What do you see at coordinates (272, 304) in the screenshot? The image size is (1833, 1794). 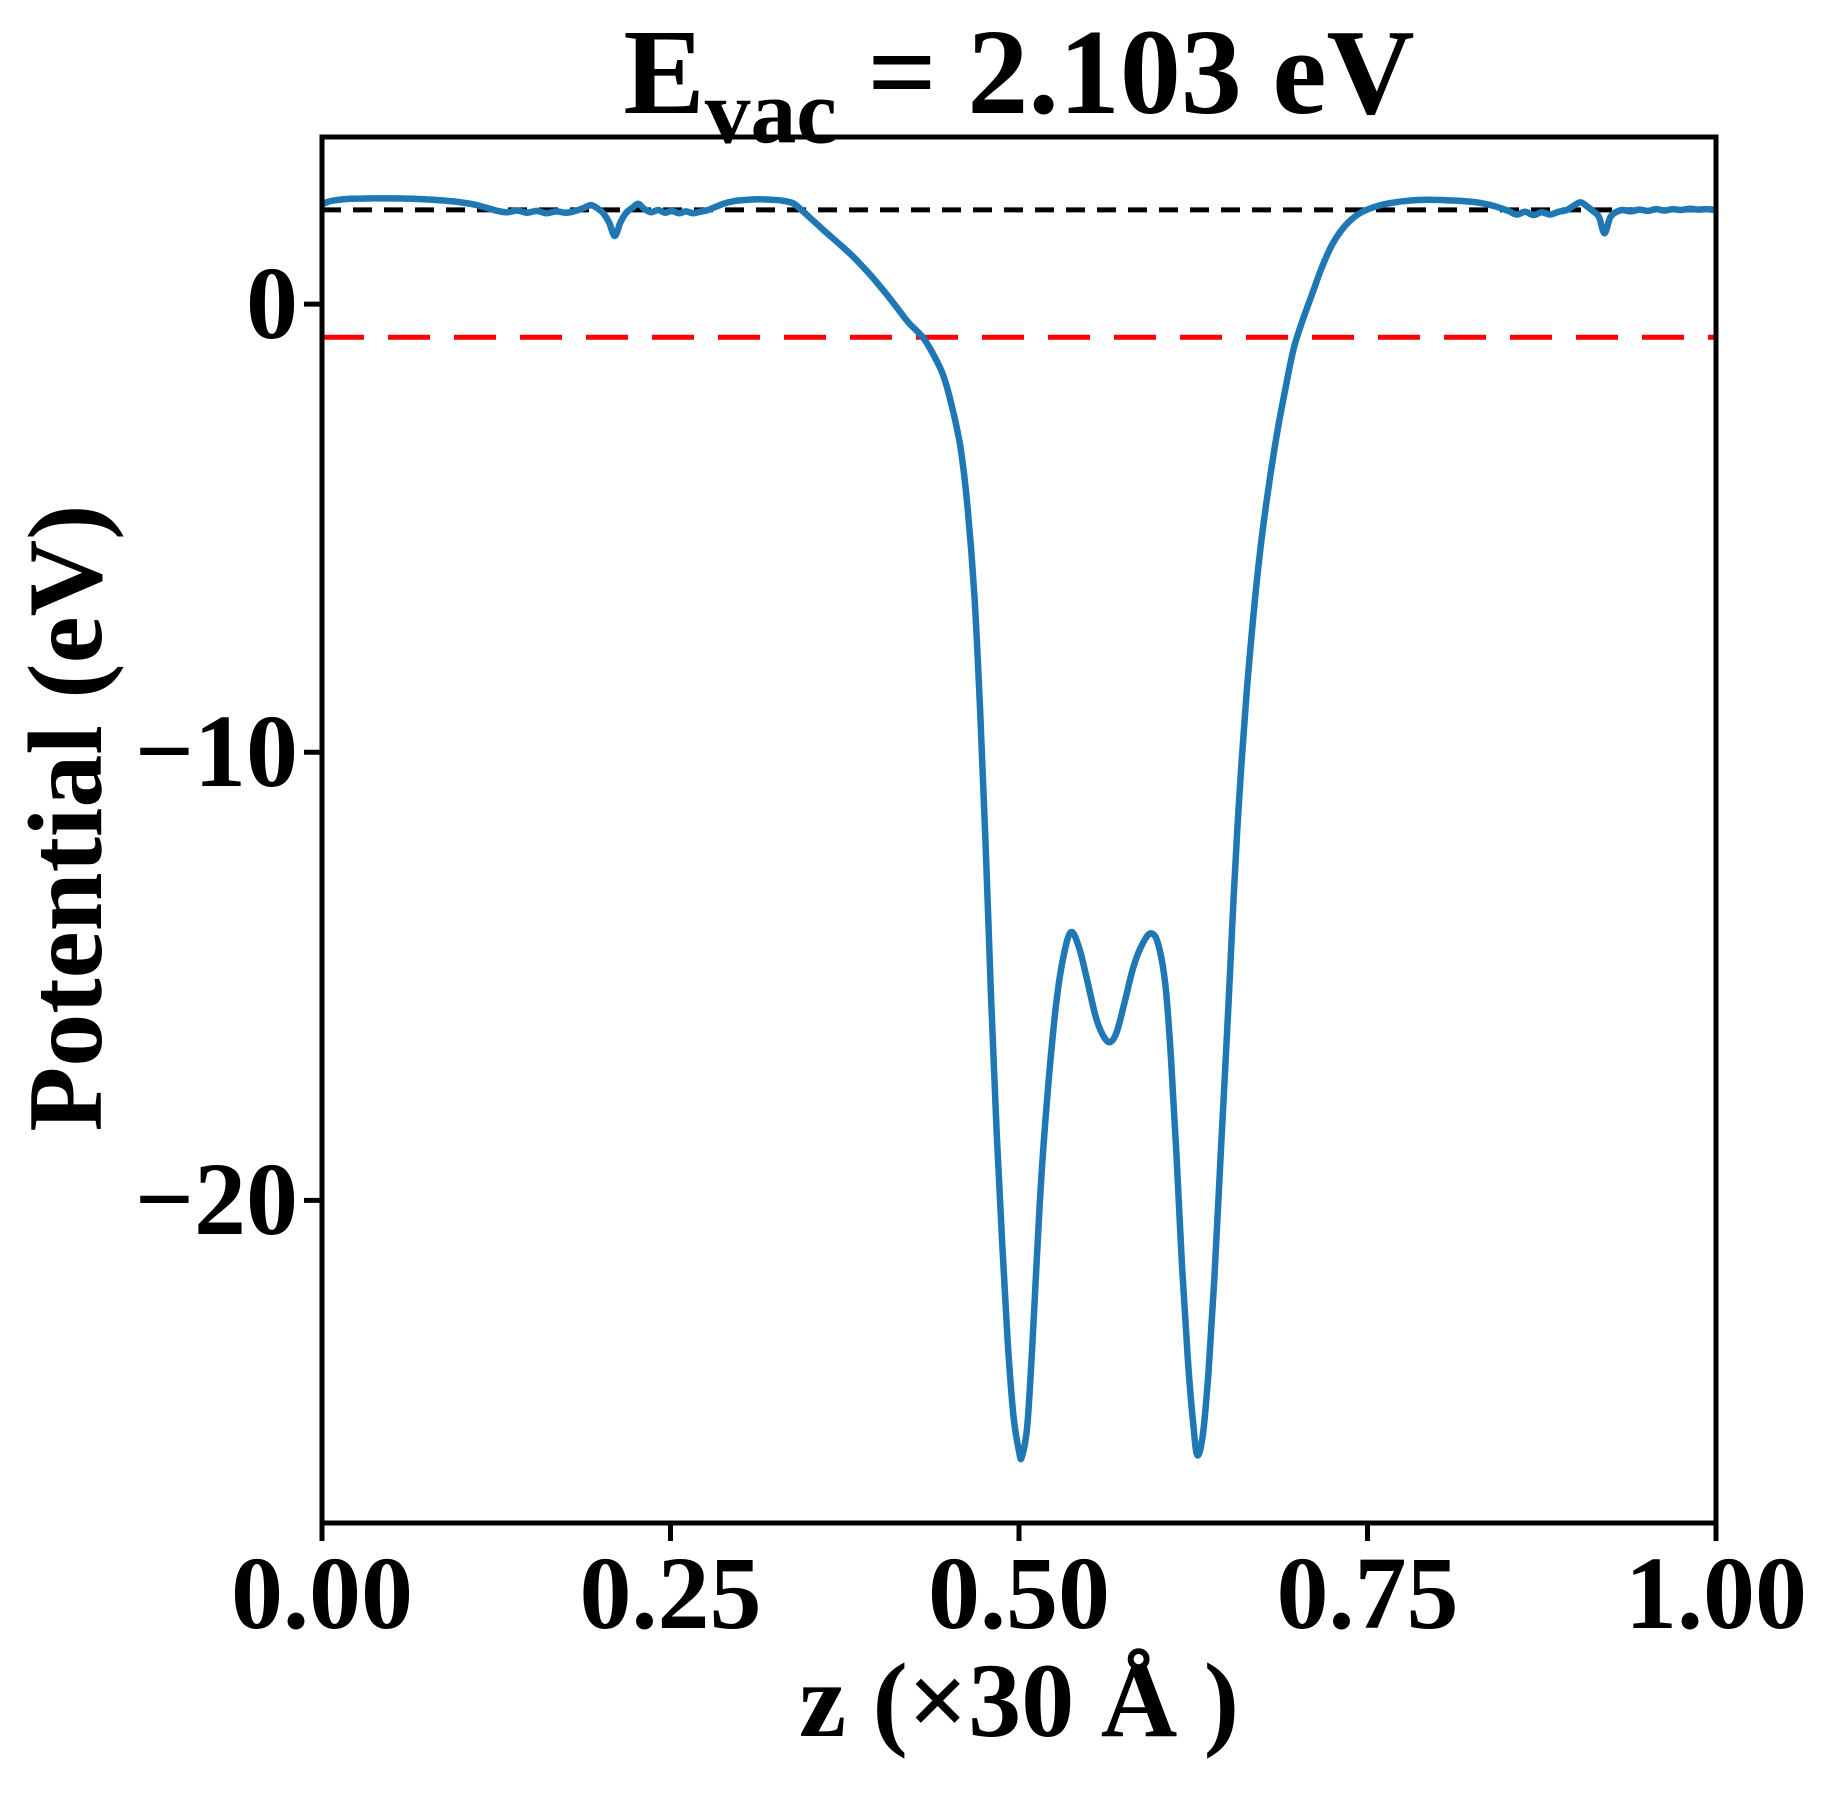 I see `y-tick-label-0: 0` at bounding box center [272, 304].